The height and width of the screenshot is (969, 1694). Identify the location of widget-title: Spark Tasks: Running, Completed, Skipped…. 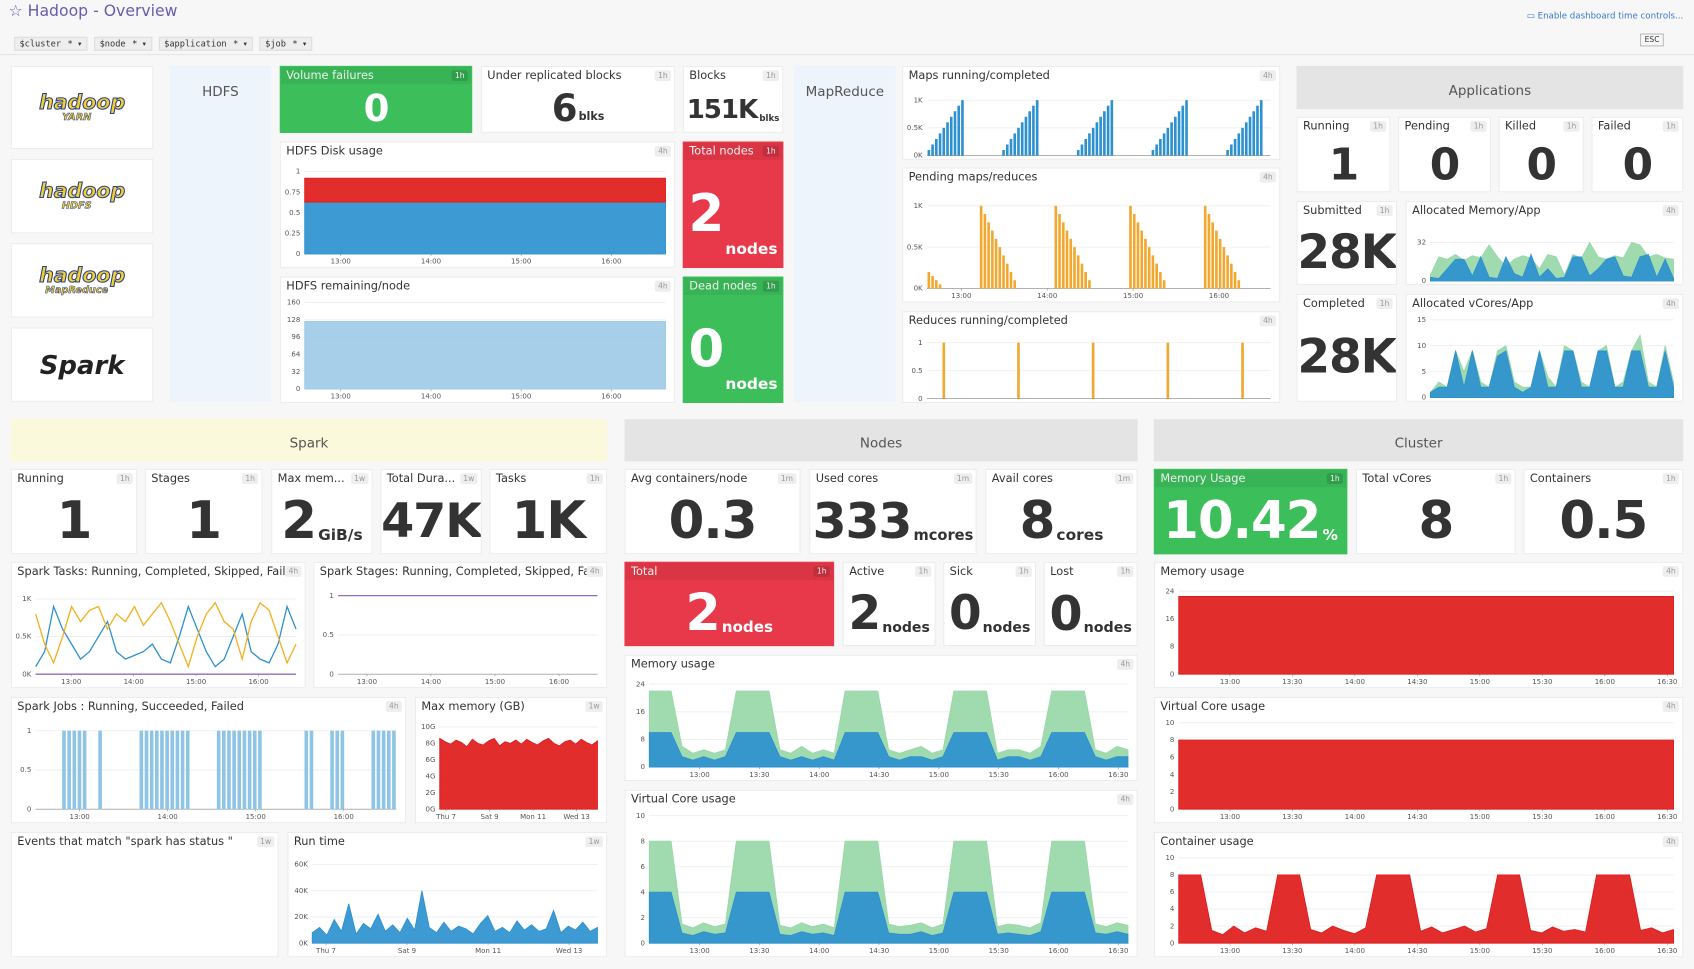
(157, 572).